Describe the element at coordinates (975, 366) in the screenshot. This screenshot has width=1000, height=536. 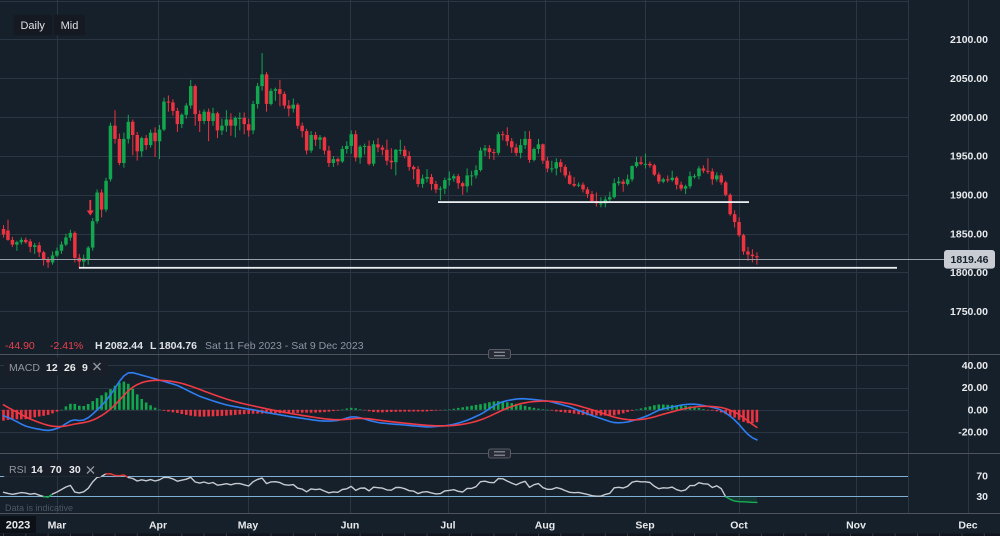
I see `svg-text: 40.00` at that location.